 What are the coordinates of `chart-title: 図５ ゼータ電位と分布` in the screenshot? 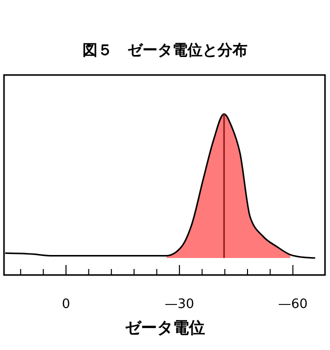 It's located at (165, 50).